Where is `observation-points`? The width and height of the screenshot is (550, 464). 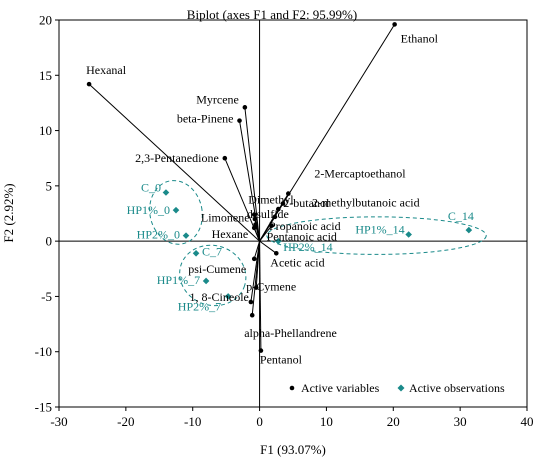
observation-points is located at coordinates (317, 244).